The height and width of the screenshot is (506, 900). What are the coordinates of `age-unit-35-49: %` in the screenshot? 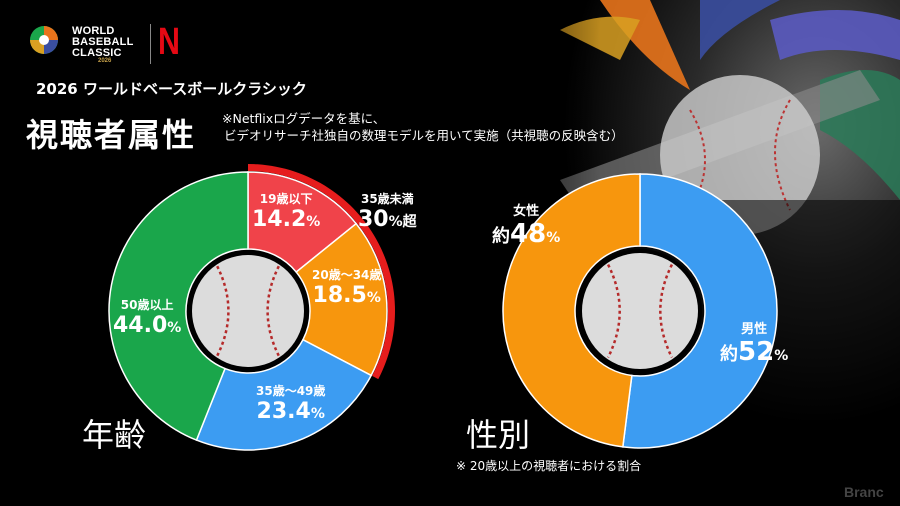 It's located at (317, 414).